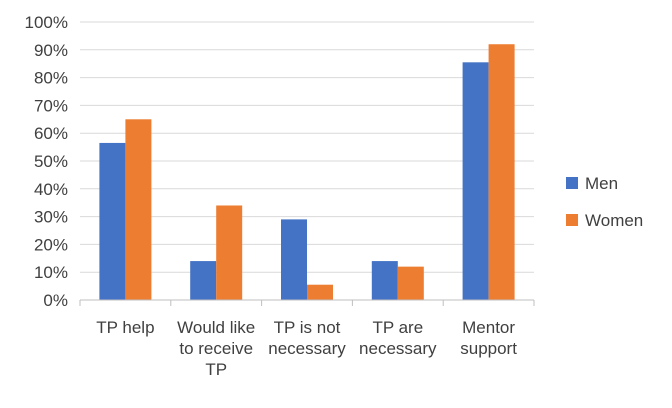 Image resolution: width=672 pixels, height=408 pixels. What do you see at coordinates (604, 202) in the screenshot?
I see `legend: Men Women` at bounding box center [604, 202].